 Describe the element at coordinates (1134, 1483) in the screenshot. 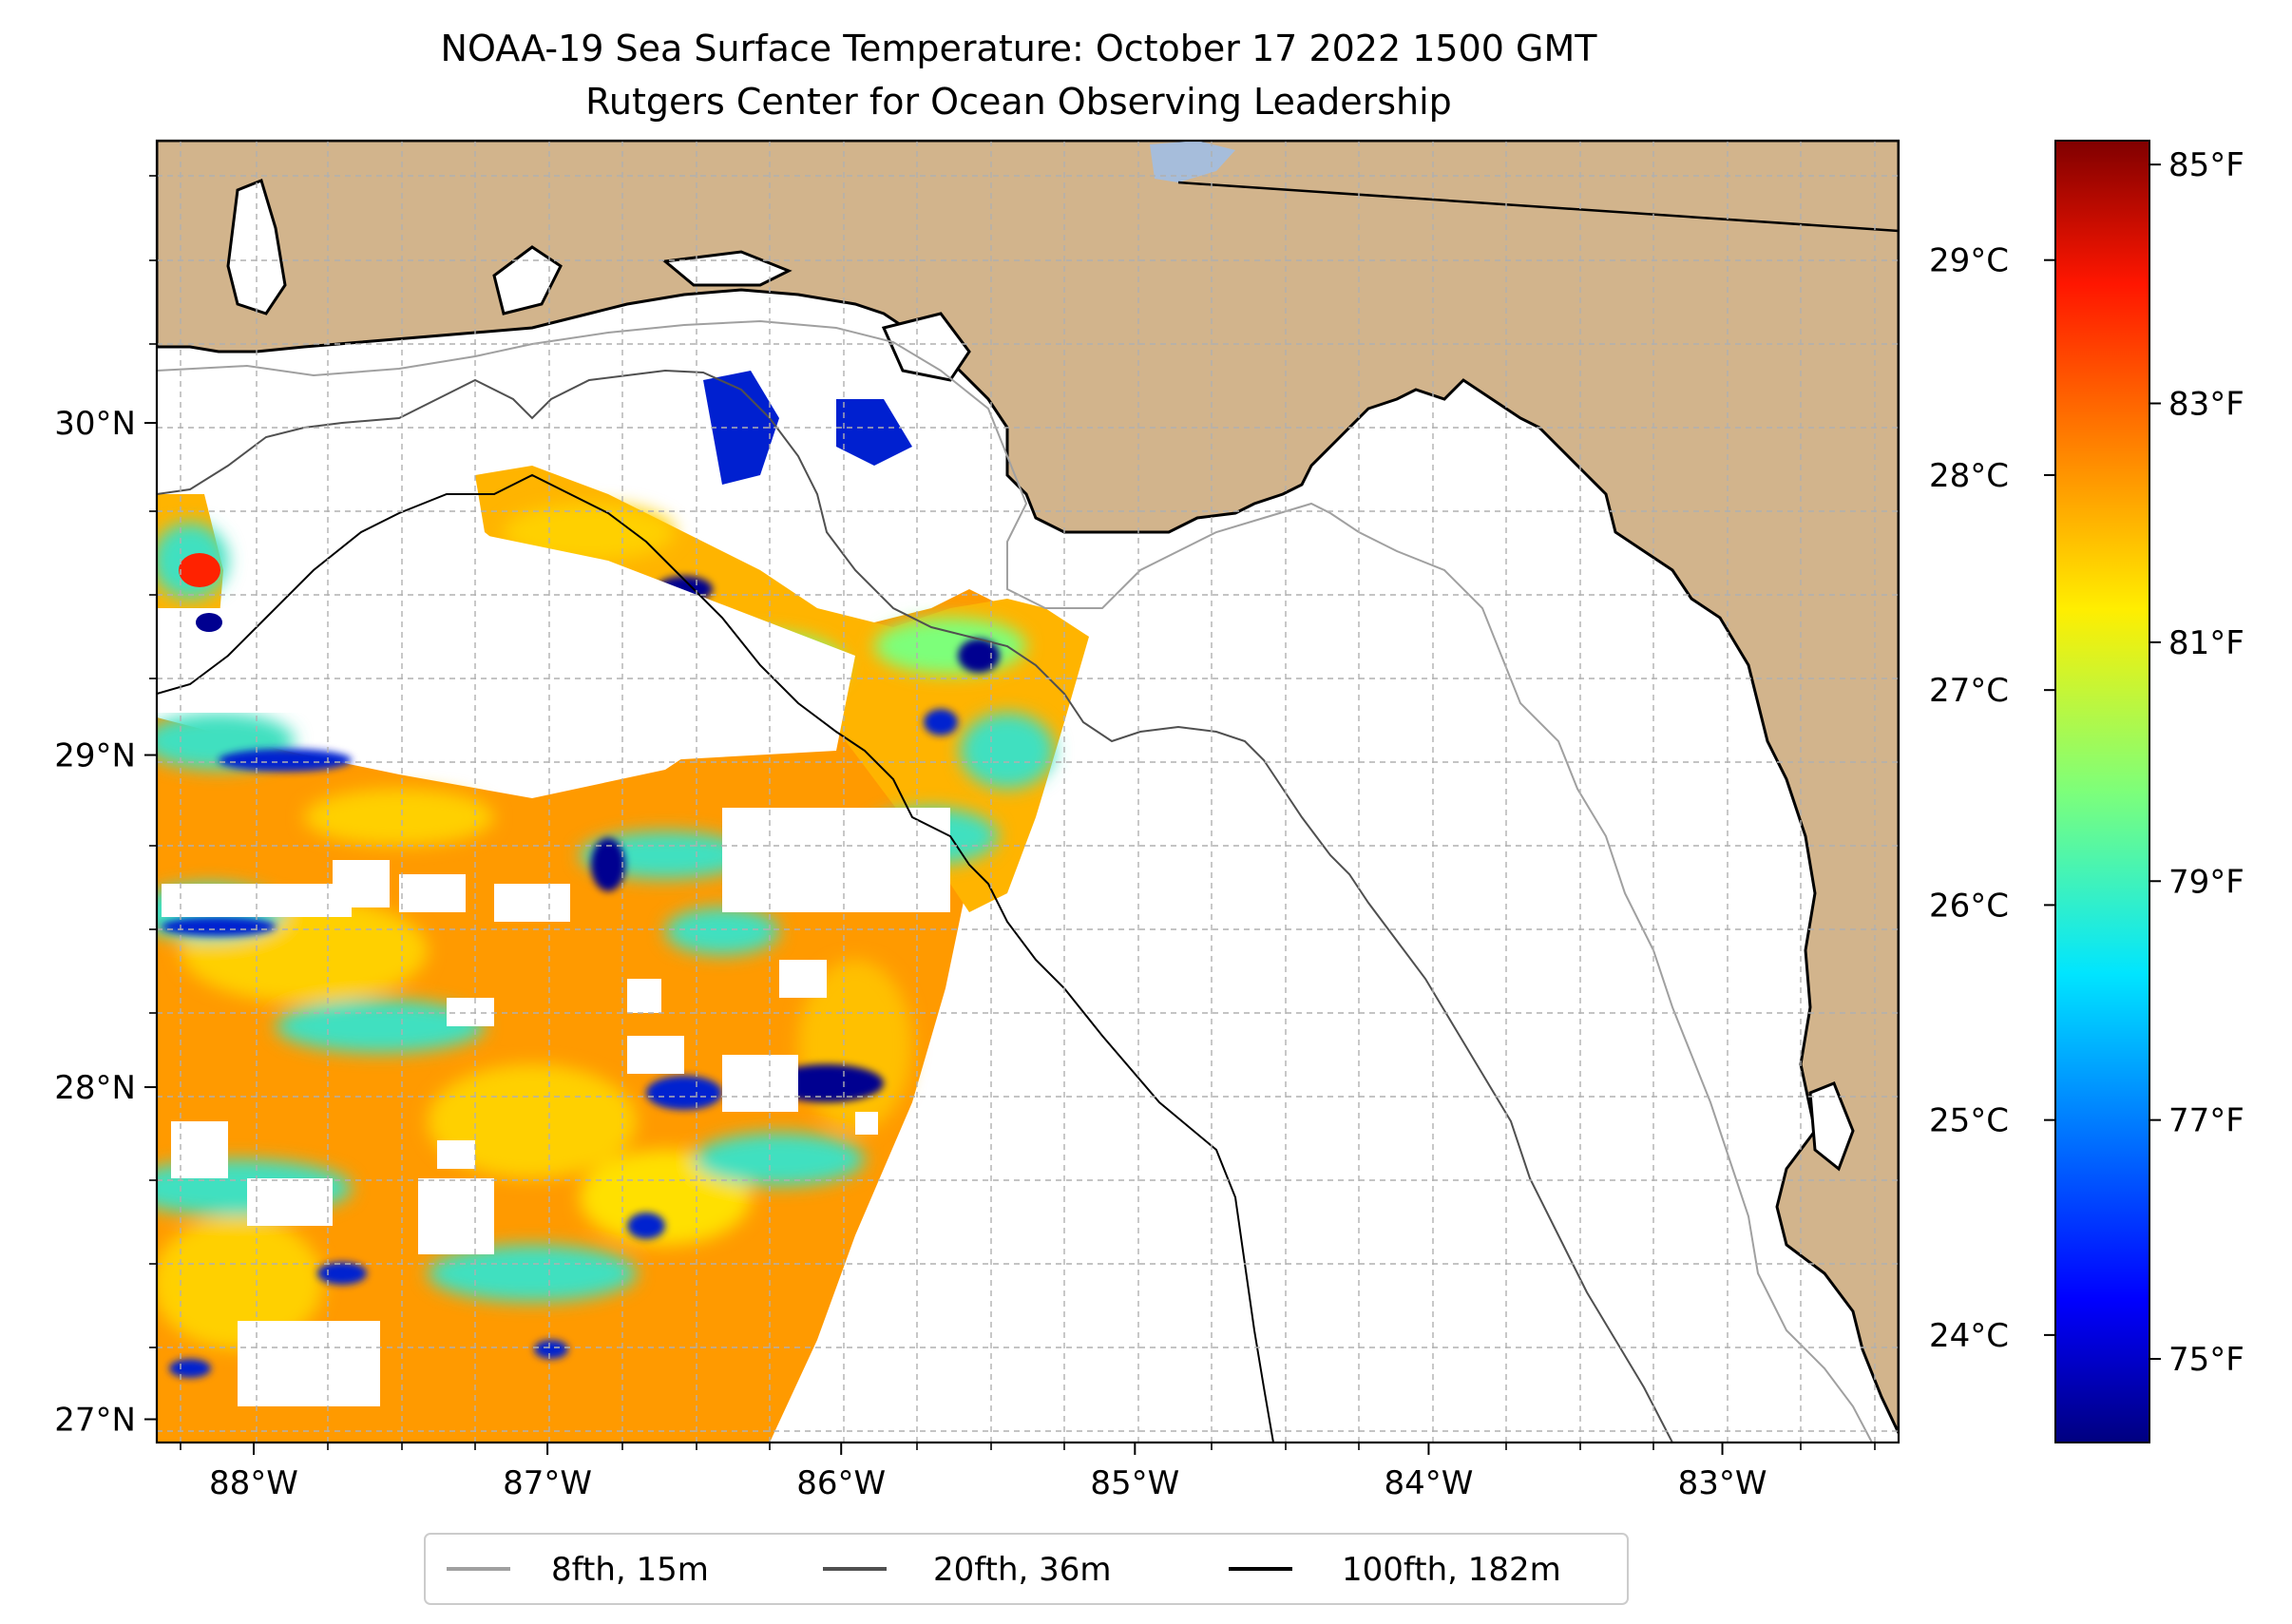

I see `x-tick-label: 85°W` at that location.